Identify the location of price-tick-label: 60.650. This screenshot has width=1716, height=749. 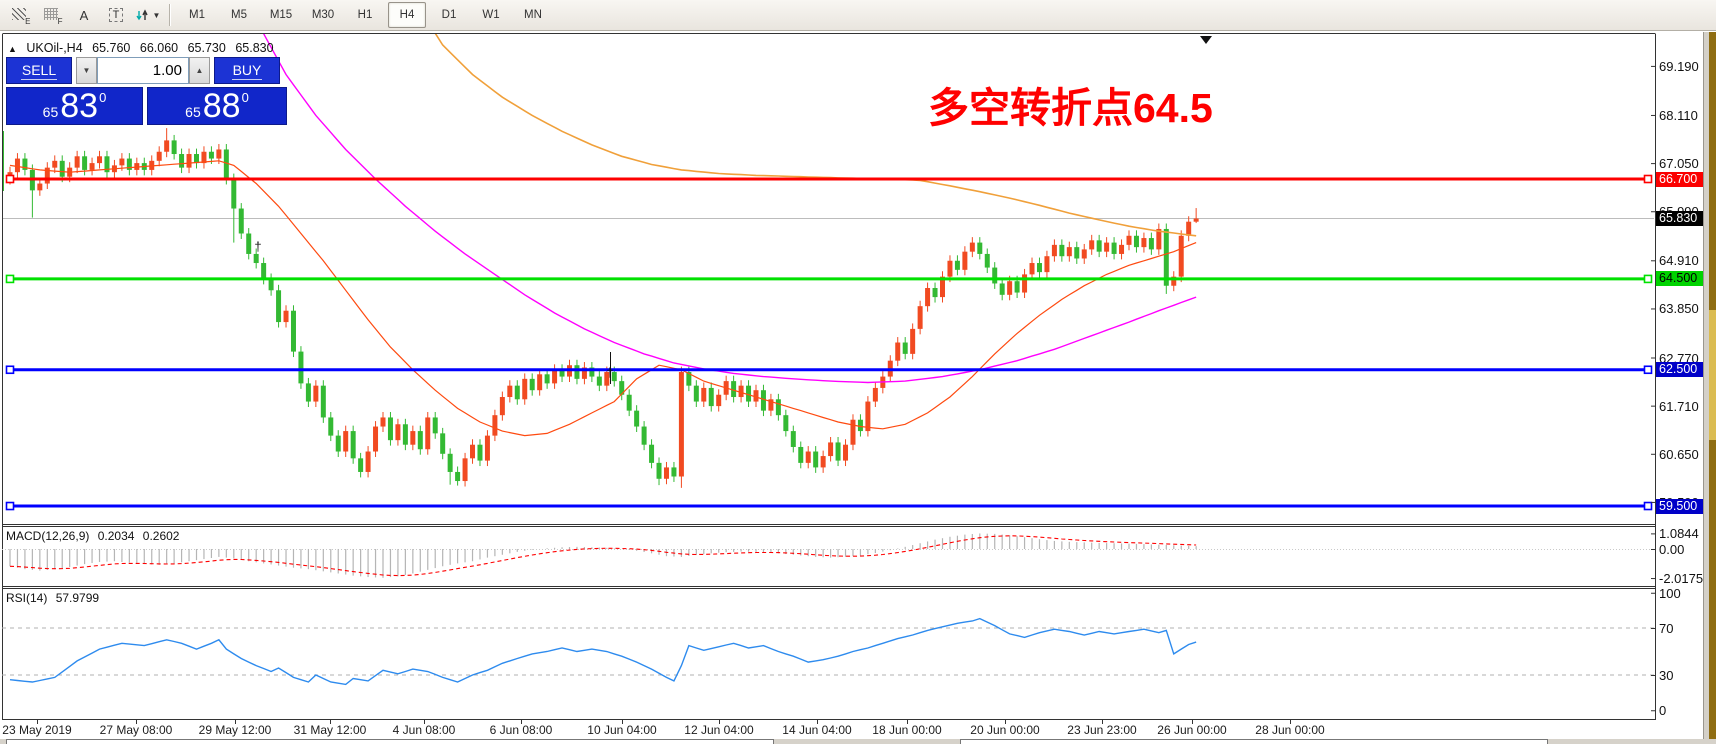
(1679, 454).